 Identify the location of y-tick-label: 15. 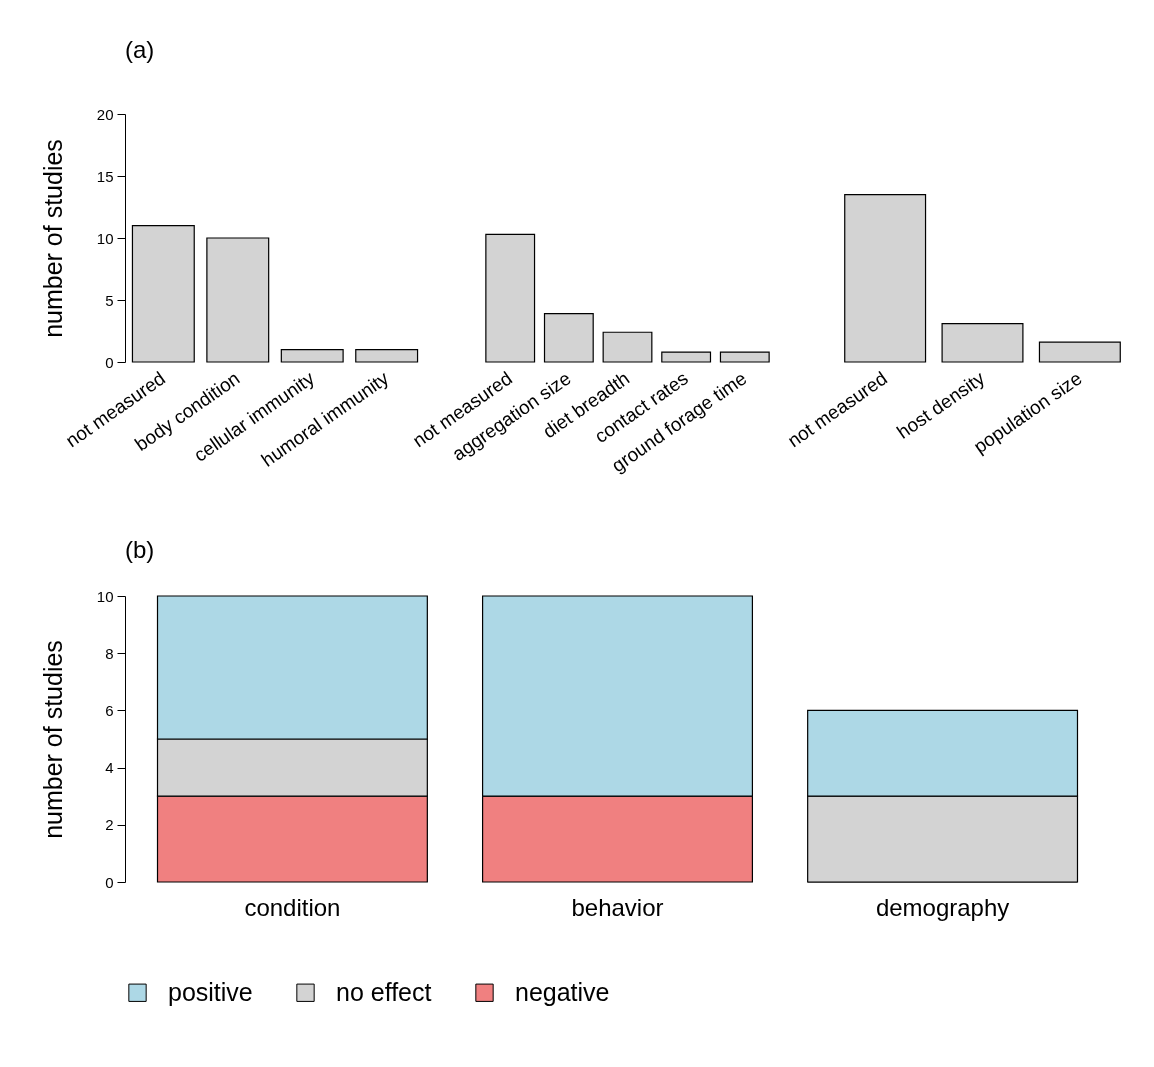
(105, 176).